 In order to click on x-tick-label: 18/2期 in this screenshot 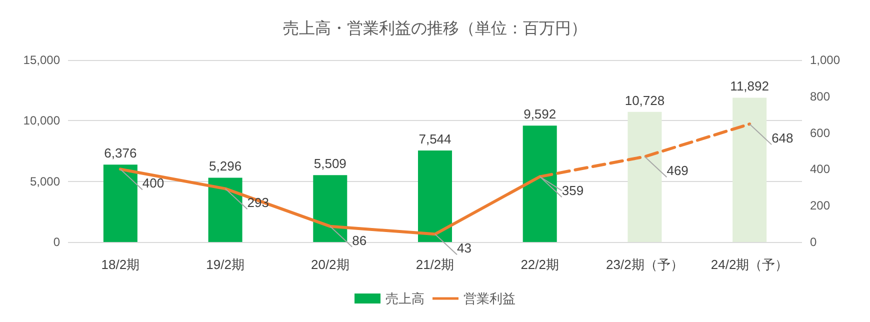, I will do `click(120, 264)`.